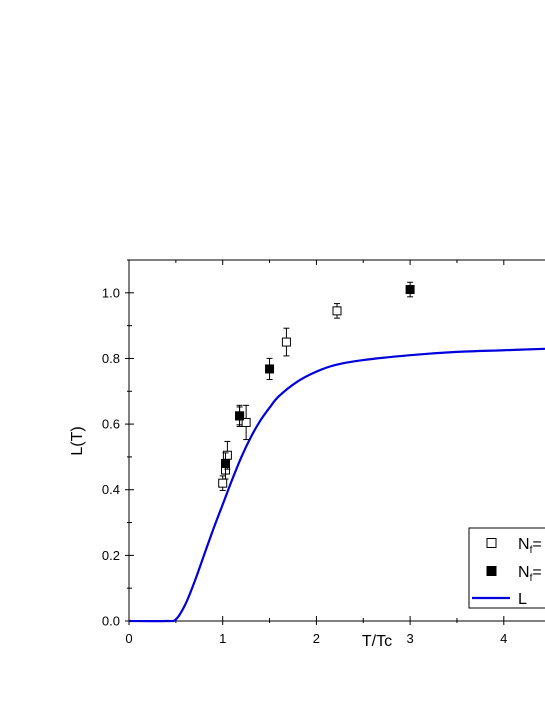 The image size is (545, 705). I want to click on y-tick-label: 0.2, so click(111, 555).